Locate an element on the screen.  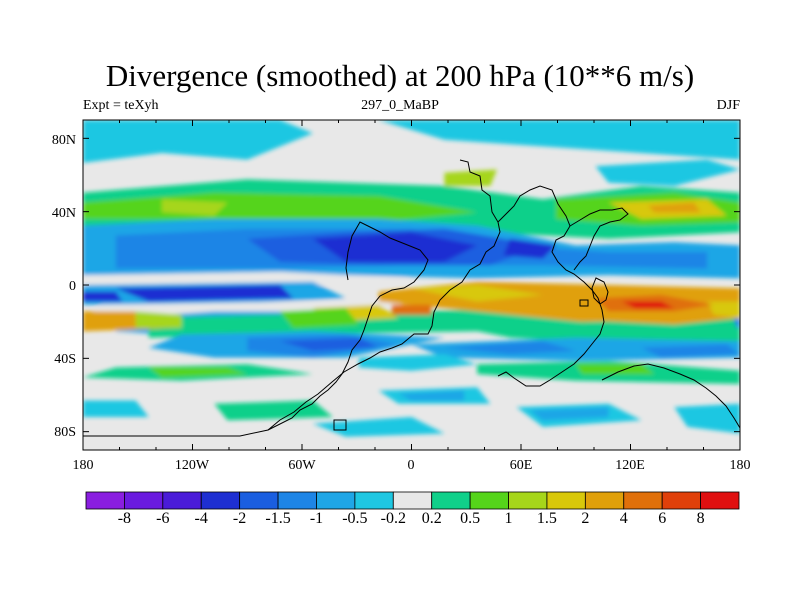
x-tick-label-60w: 60W is located at coordinates (302, 465).